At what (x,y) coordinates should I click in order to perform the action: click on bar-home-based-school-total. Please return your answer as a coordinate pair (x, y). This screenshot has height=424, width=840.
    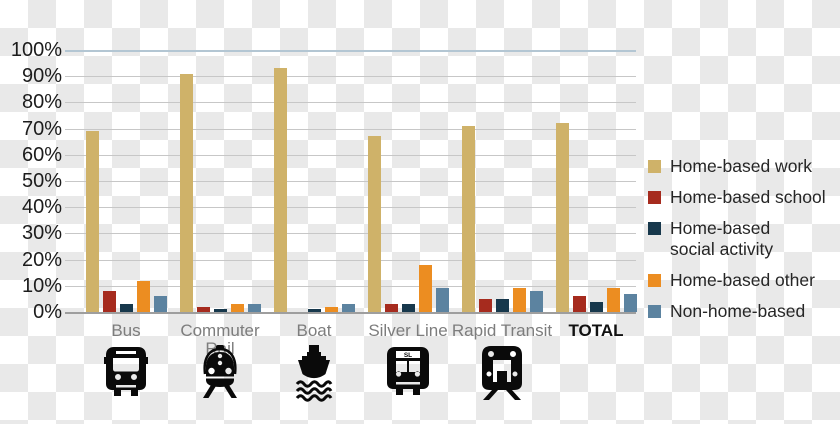
    Looking at the image, I should click on (579, 304).